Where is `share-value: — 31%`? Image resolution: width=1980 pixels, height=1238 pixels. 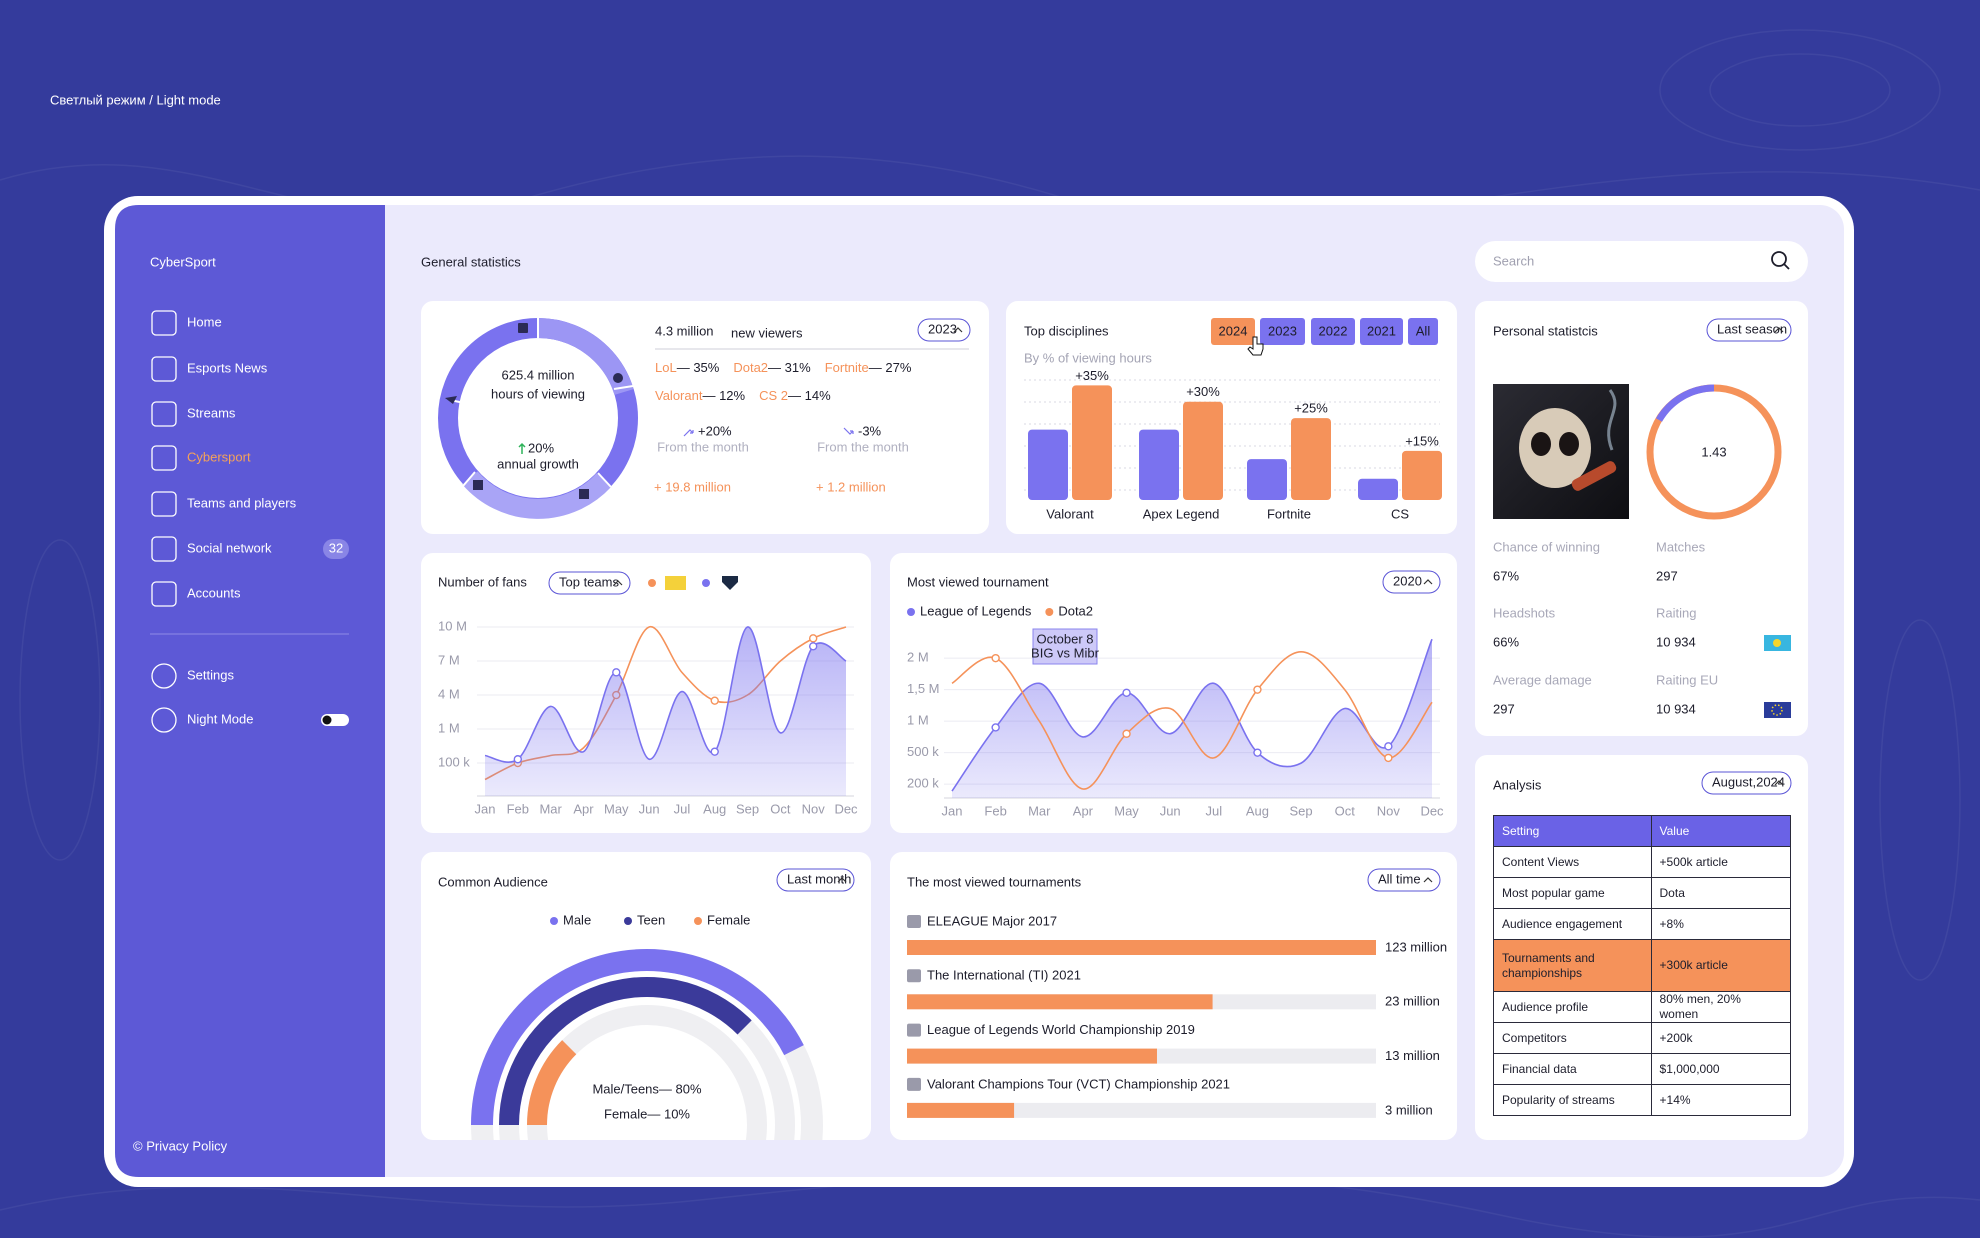 share-value: — 31% is located at coordinates (789, 367).